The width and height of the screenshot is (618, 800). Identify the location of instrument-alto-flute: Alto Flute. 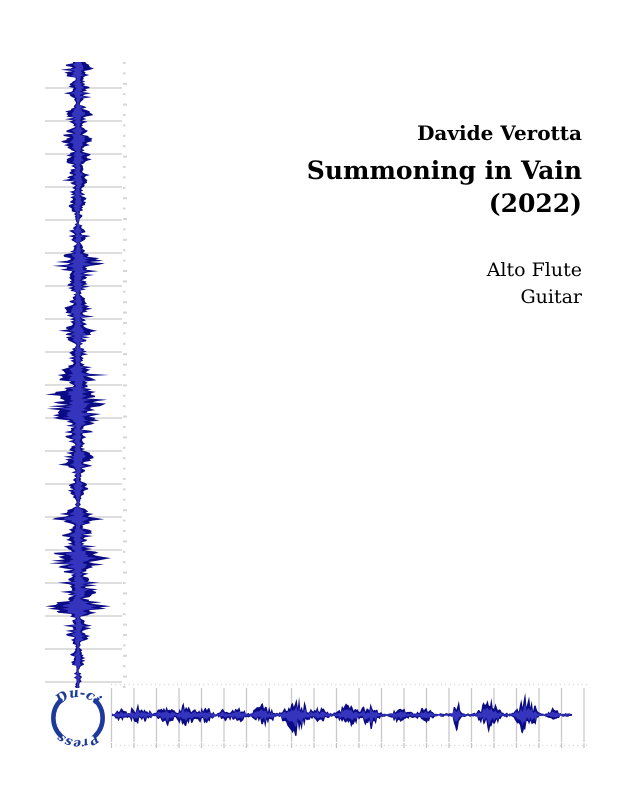
(534, 270).